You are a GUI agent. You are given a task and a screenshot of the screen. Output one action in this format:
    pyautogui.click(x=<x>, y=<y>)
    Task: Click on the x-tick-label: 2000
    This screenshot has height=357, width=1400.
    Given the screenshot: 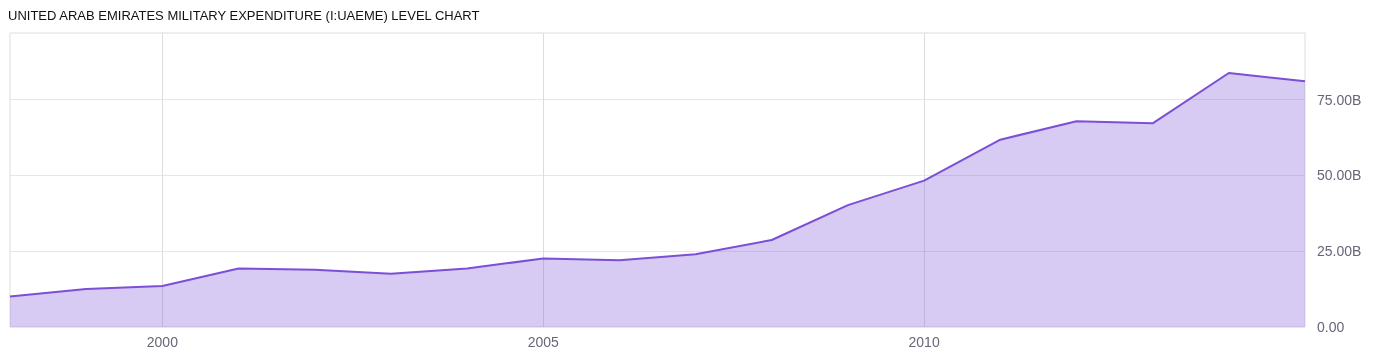 What is the action you would take?
    pyautogui.click(x=162, y=342)
    